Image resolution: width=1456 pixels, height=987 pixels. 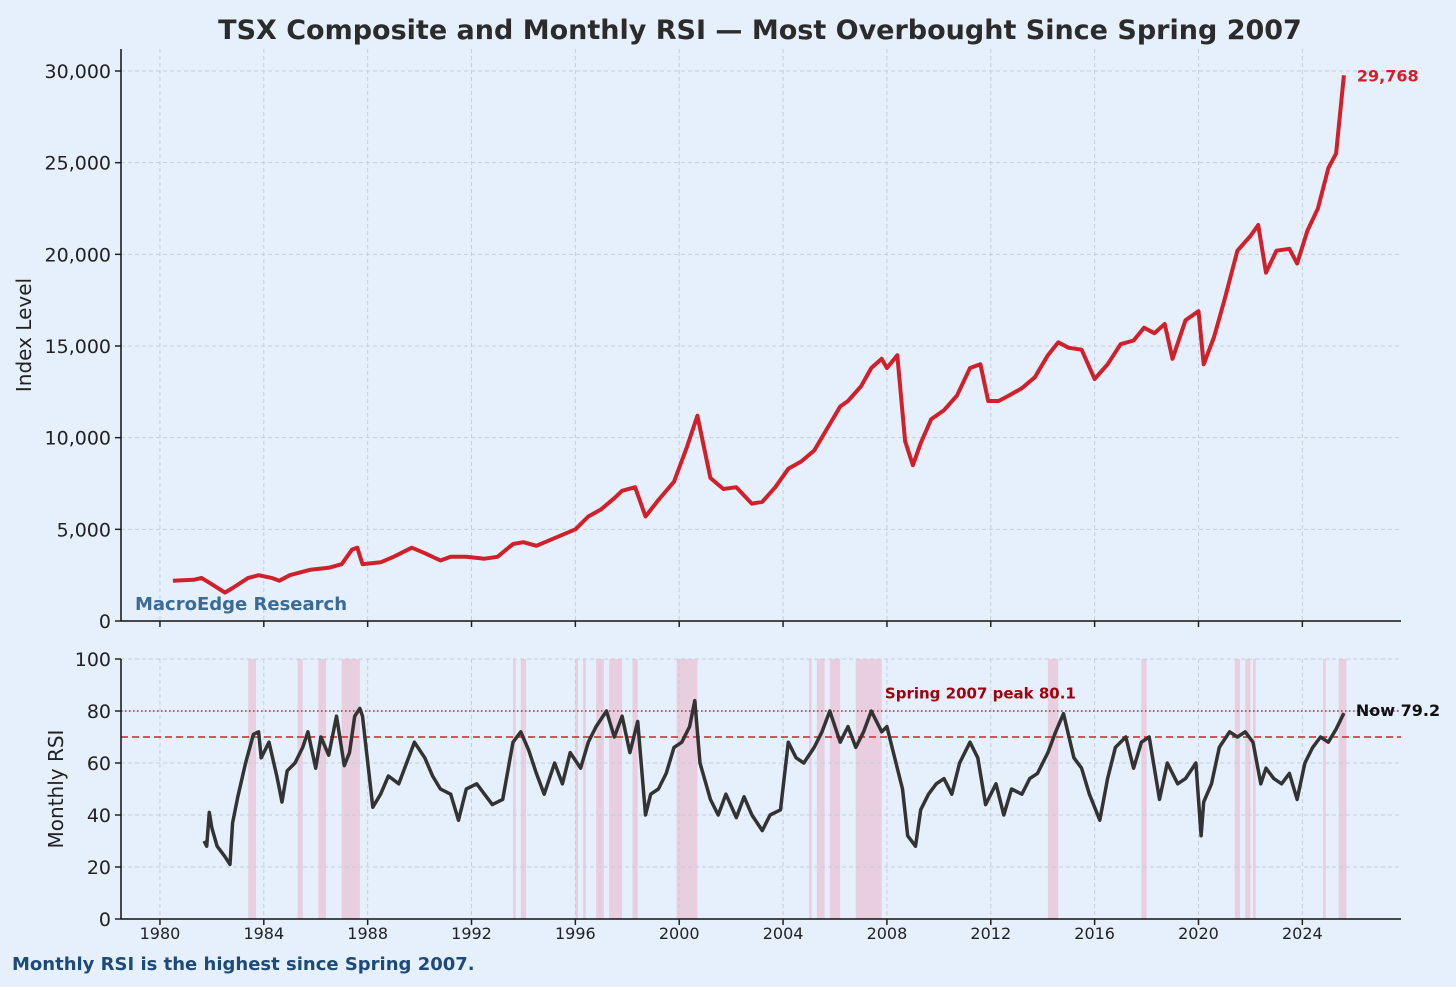 What do you see at coordinates (471, 933) in the screenshot?
I see `x-tick-label: 1992` at bounding box center [471, 933].